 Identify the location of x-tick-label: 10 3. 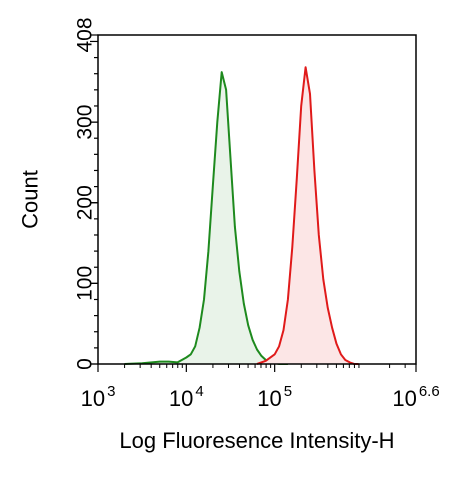
(98, 397).